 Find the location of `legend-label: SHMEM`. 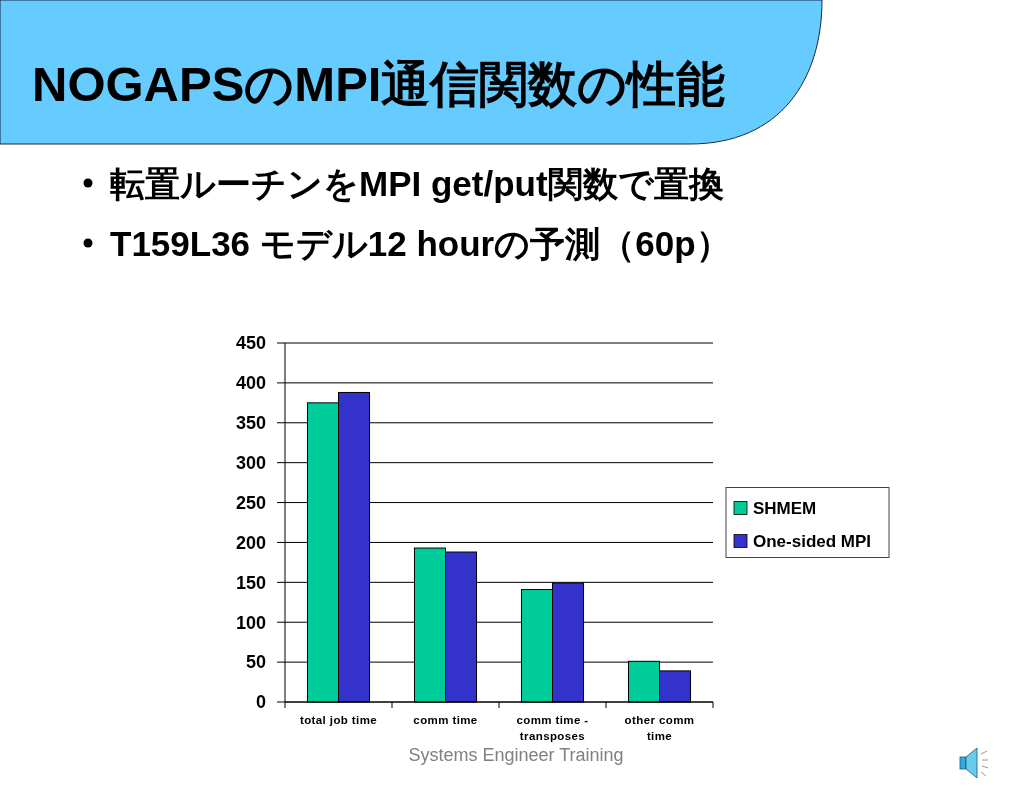

legend-label: SHMEM is located at coordinates (785, 509).